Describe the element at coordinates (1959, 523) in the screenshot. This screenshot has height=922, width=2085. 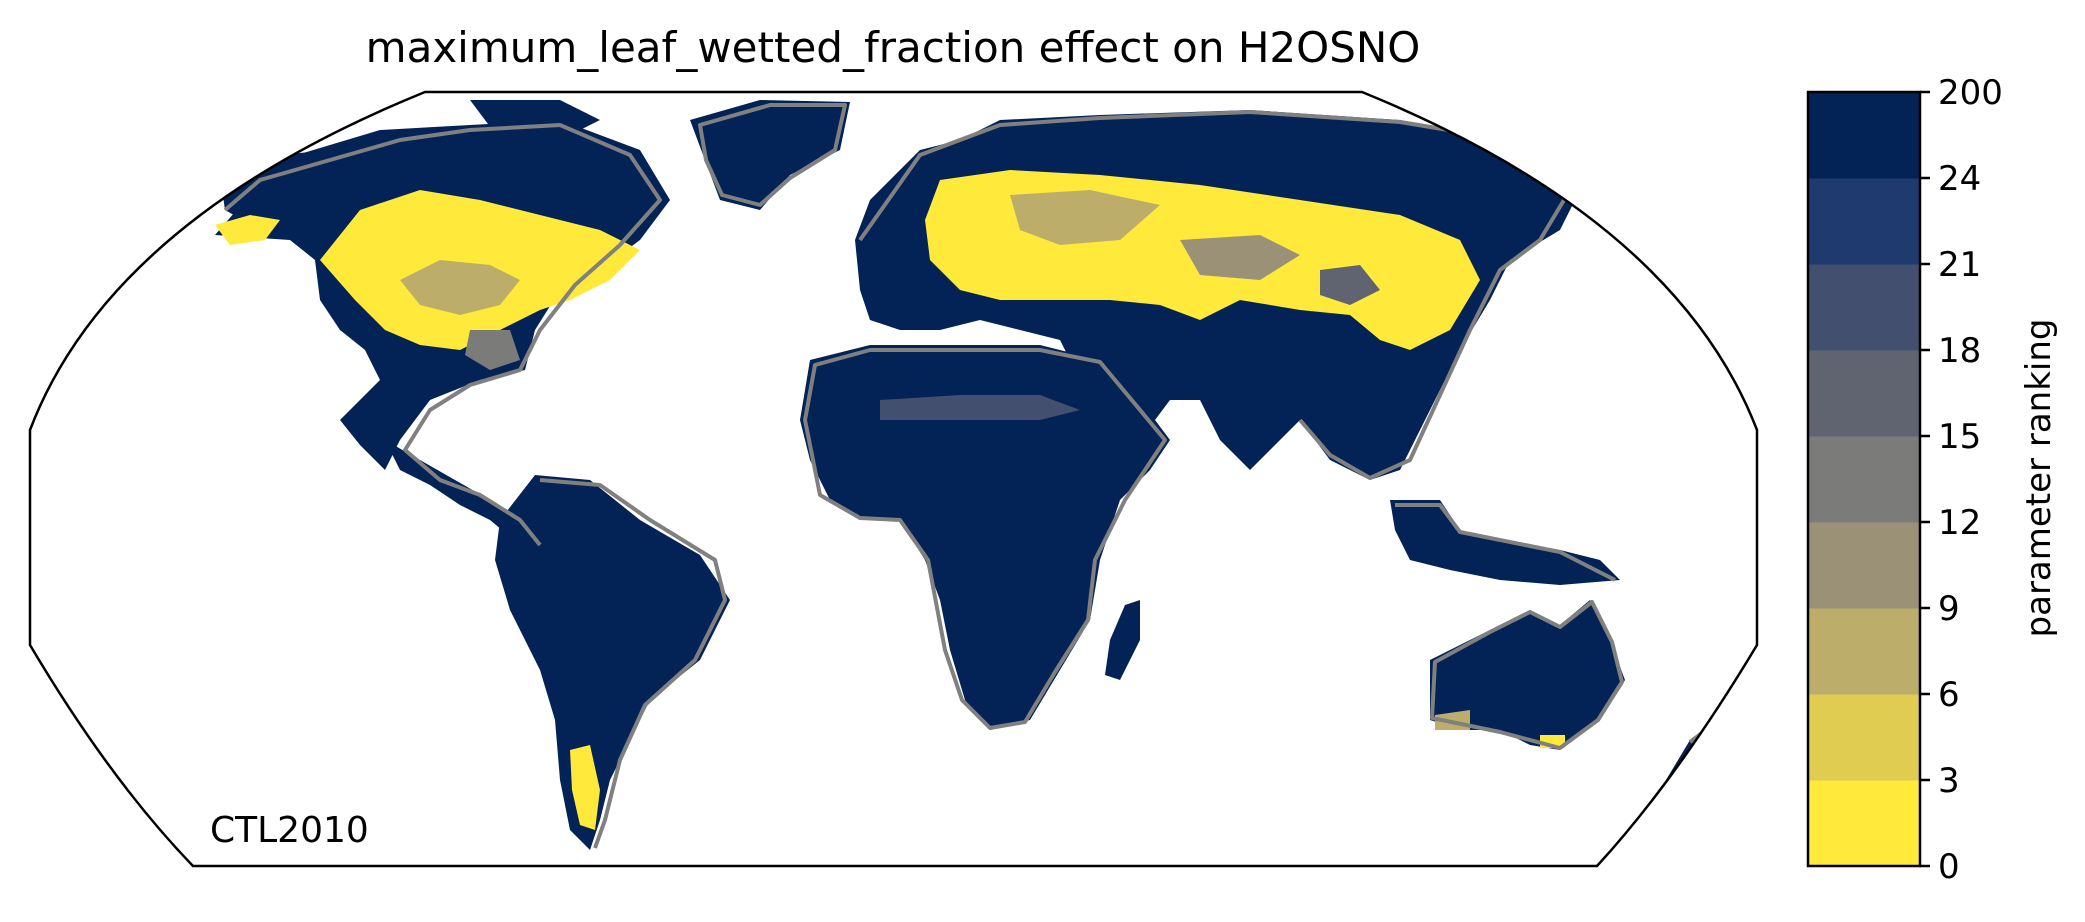
I see `colorbar-tick-label: 12` at that location.